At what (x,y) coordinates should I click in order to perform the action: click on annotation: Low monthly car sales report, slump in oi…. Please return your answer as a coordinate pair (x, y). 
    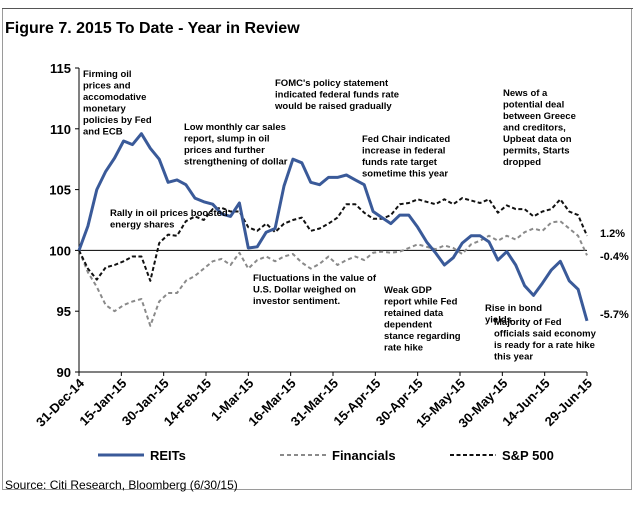
    Looking at the image, I should click on (236, 145).